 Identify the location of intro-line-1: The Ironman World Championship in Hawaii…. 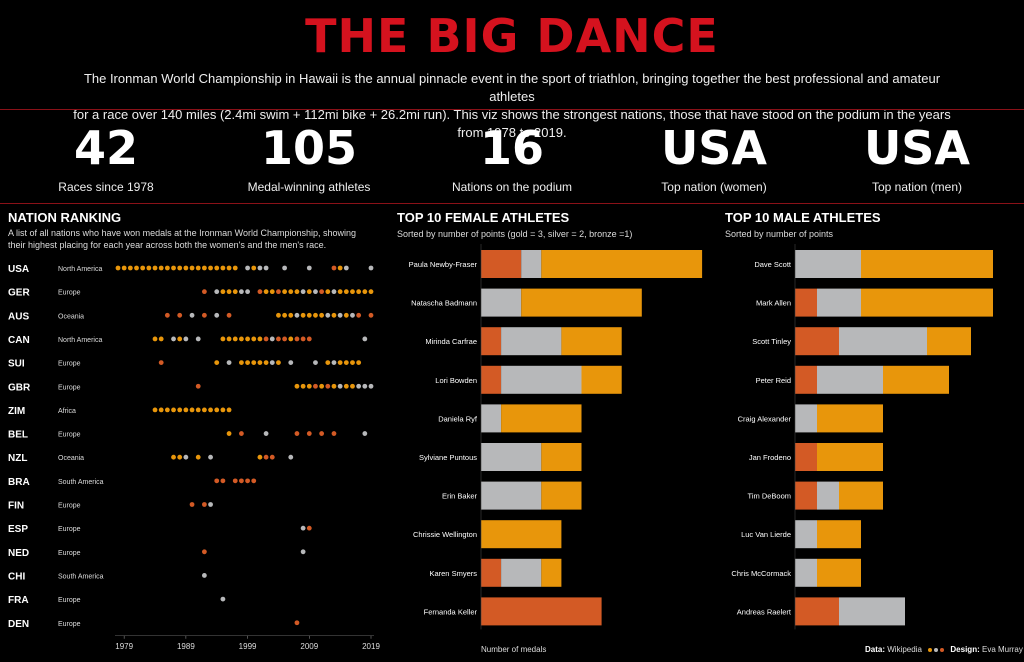
(512, 87).